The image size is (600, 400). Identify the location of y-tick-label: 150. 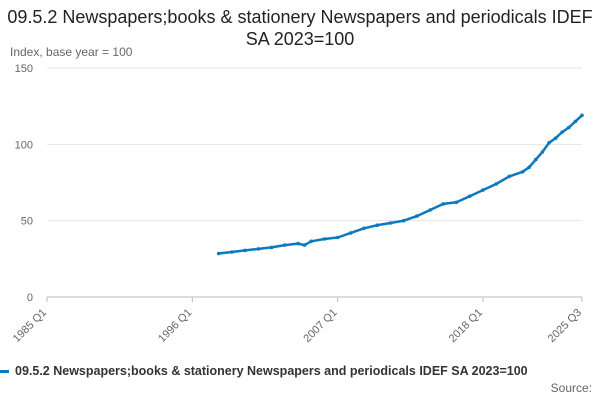
(24, 69).